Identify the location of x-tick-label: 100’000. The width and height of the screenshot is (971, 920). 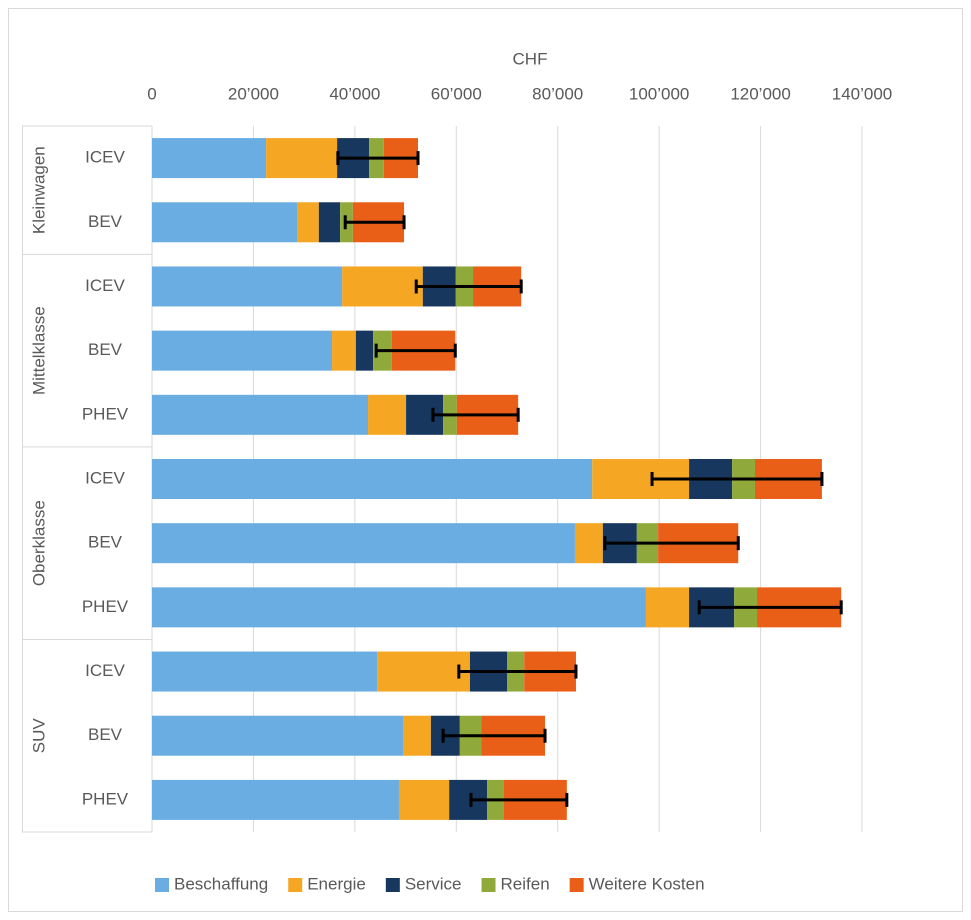
(659, 93).